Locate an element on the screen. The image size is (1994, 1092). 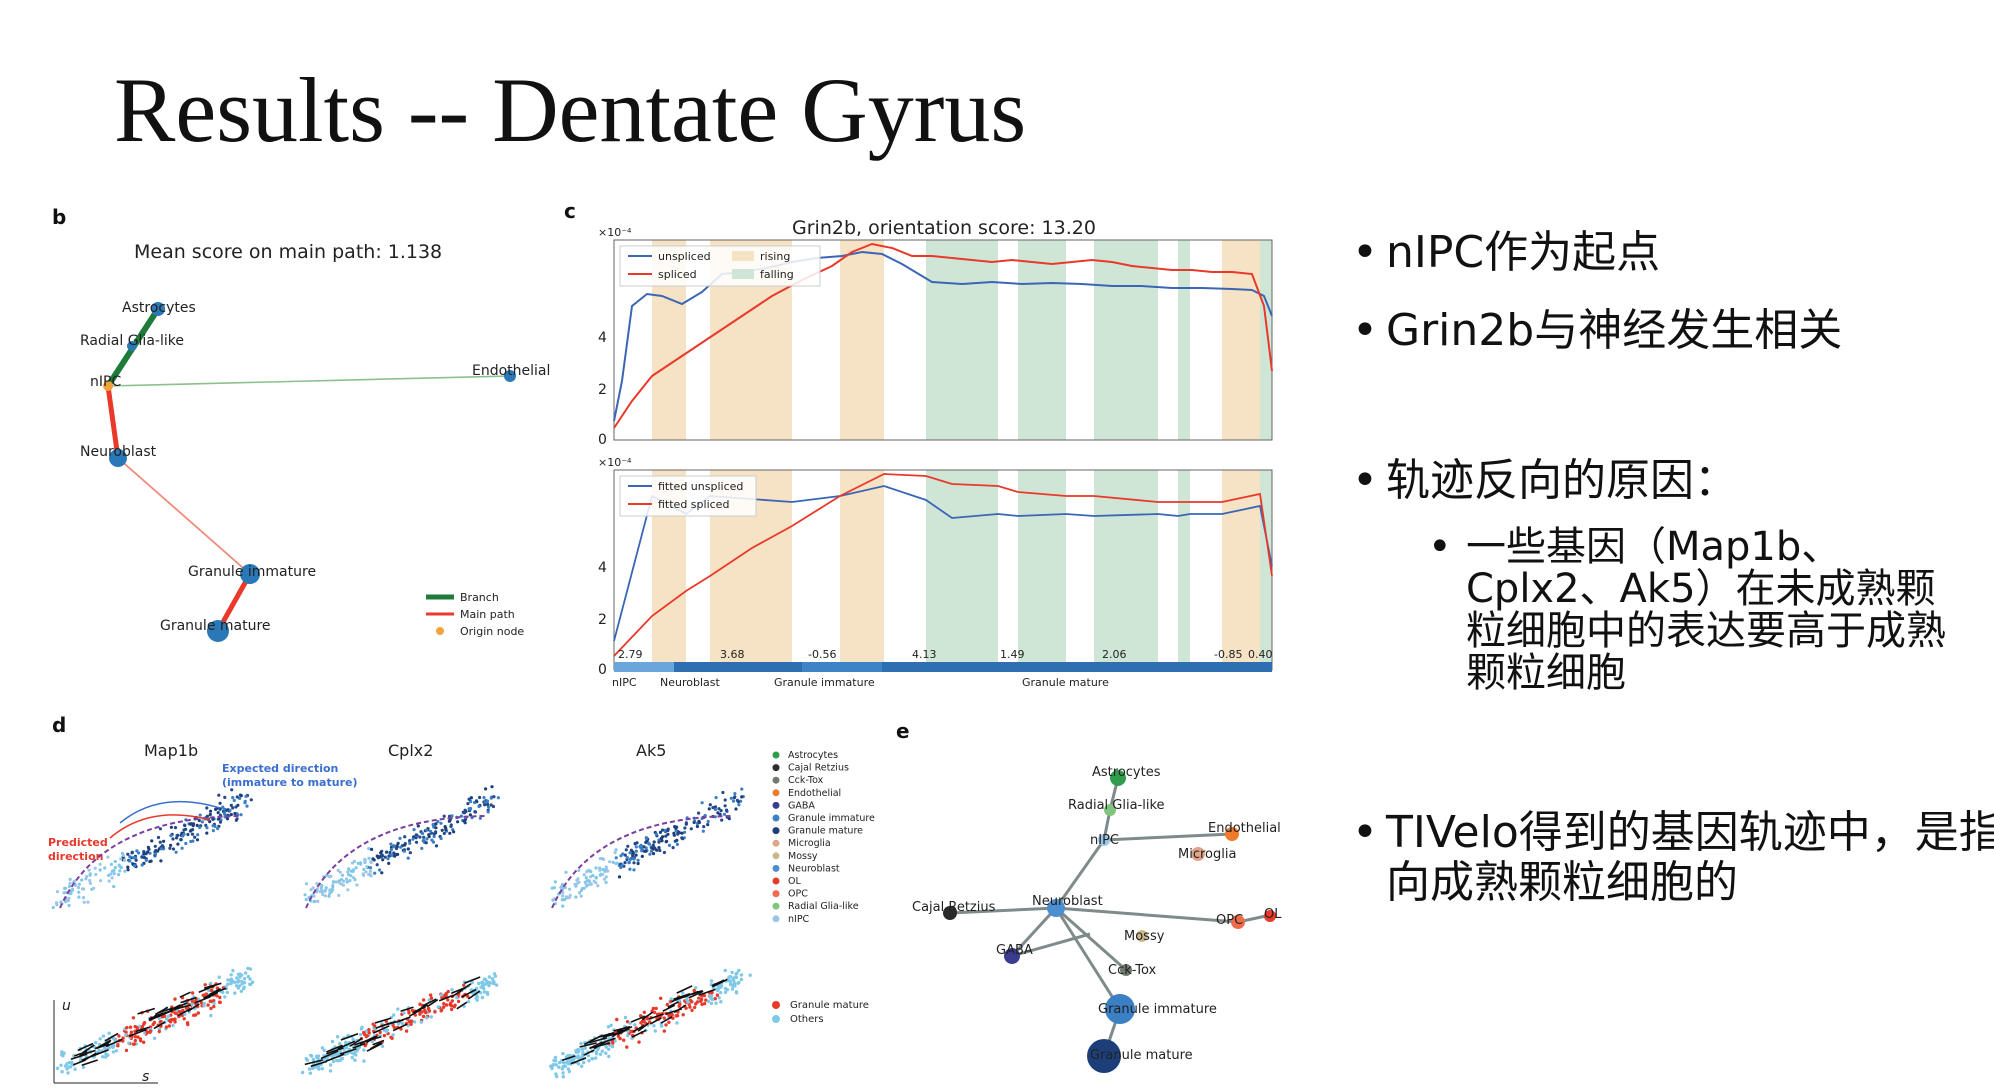
bullet-2-text: Grin2b与神经发生相关 is located at coordinates (1614, 330).